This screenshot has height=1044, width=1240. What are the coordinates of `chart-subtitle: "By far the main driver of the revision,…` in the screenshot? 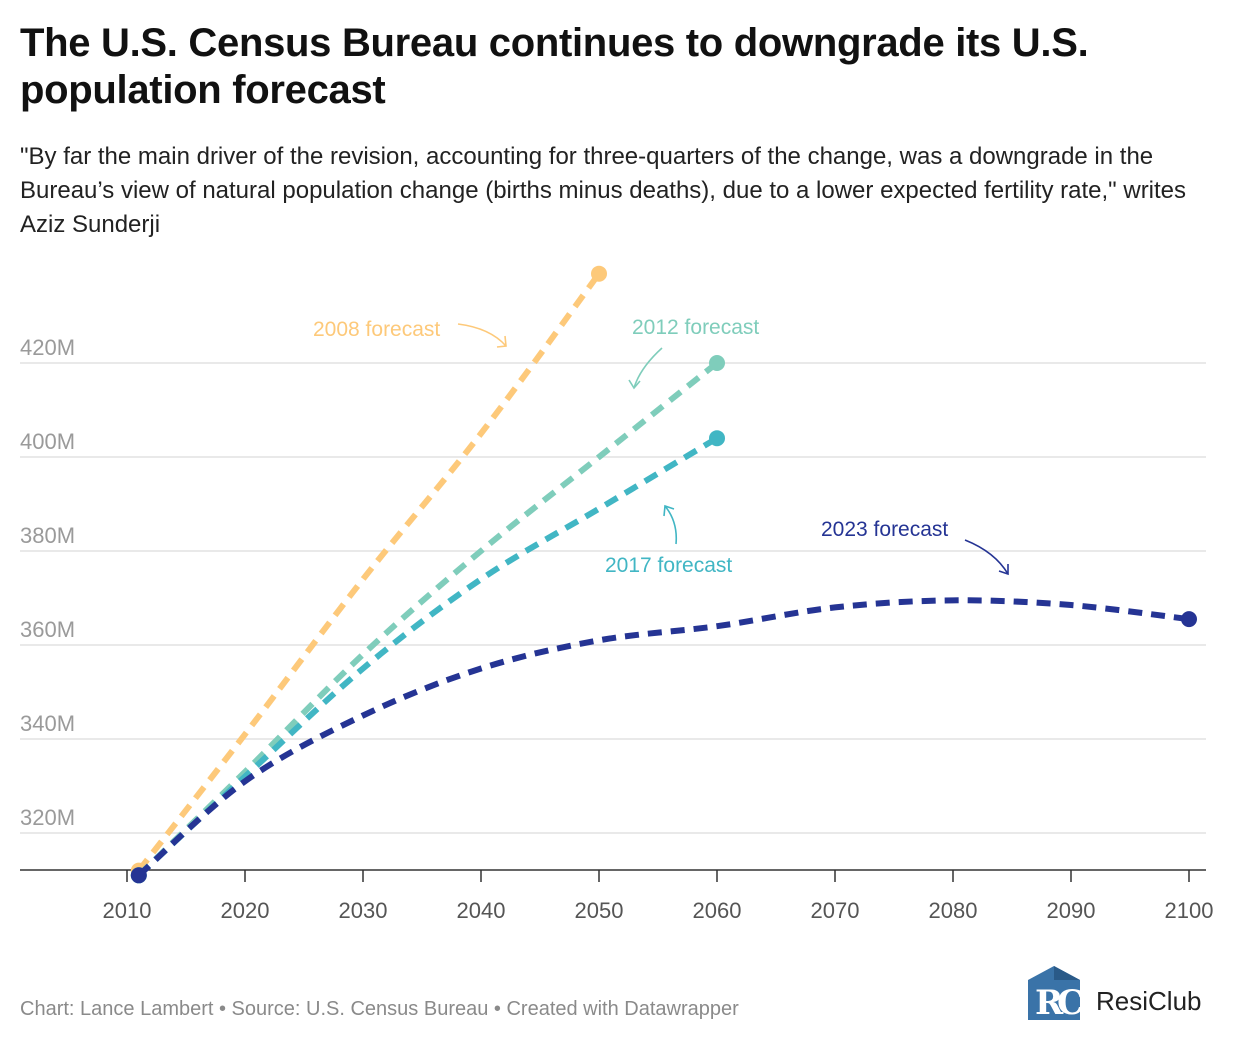 It's located at (603, 190).